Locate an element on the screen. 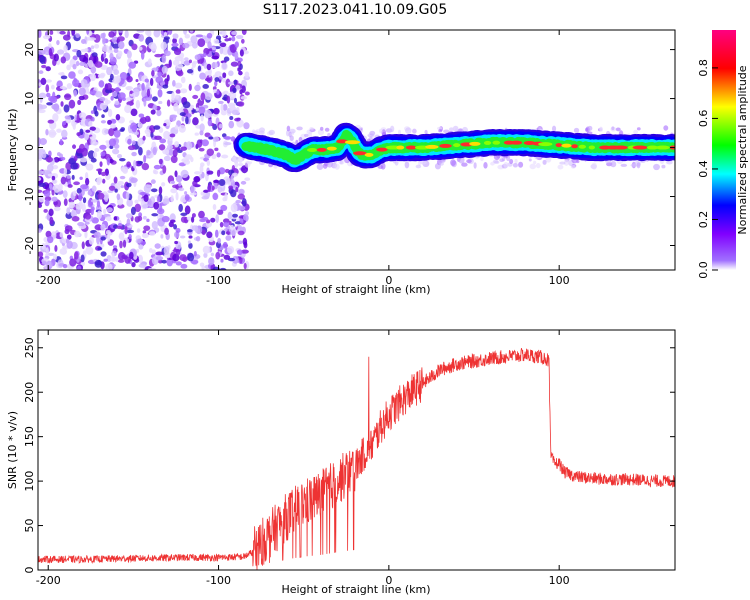 Image resolution: width=750 pixels, height=600 pixels. spectrogram-x-tick-label: -200 is located at coordinates (48, 280).